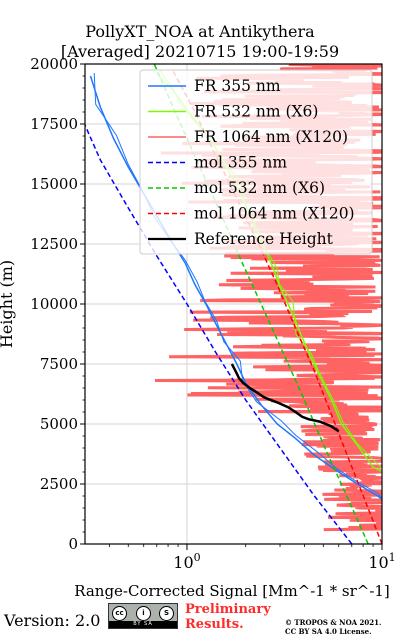 This screenshot has width=400, height=640. I want to click on x-tick-exponent: 1, so click(392, 557).